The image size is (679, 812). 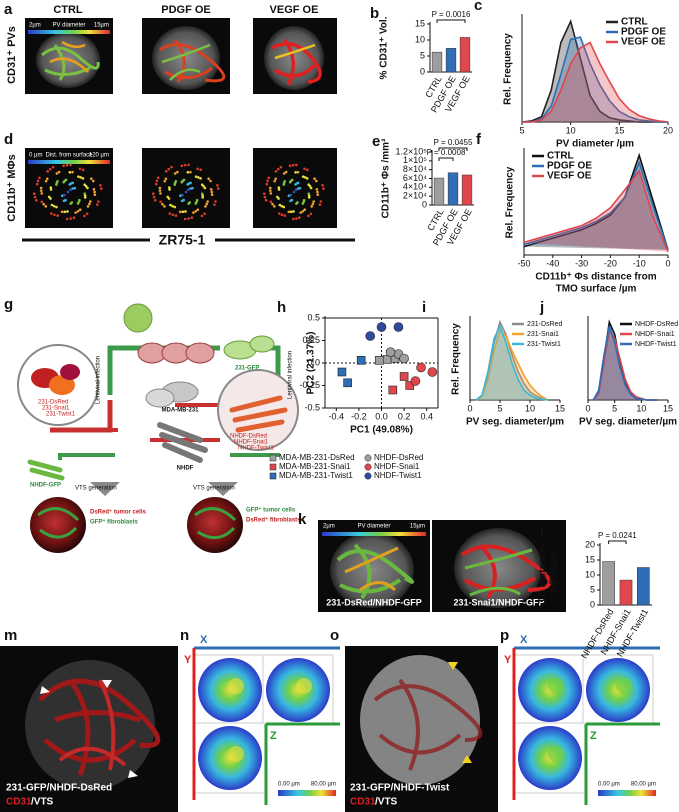 I want to click on x-tick-label: 0.2, so click(x=404, y=416).